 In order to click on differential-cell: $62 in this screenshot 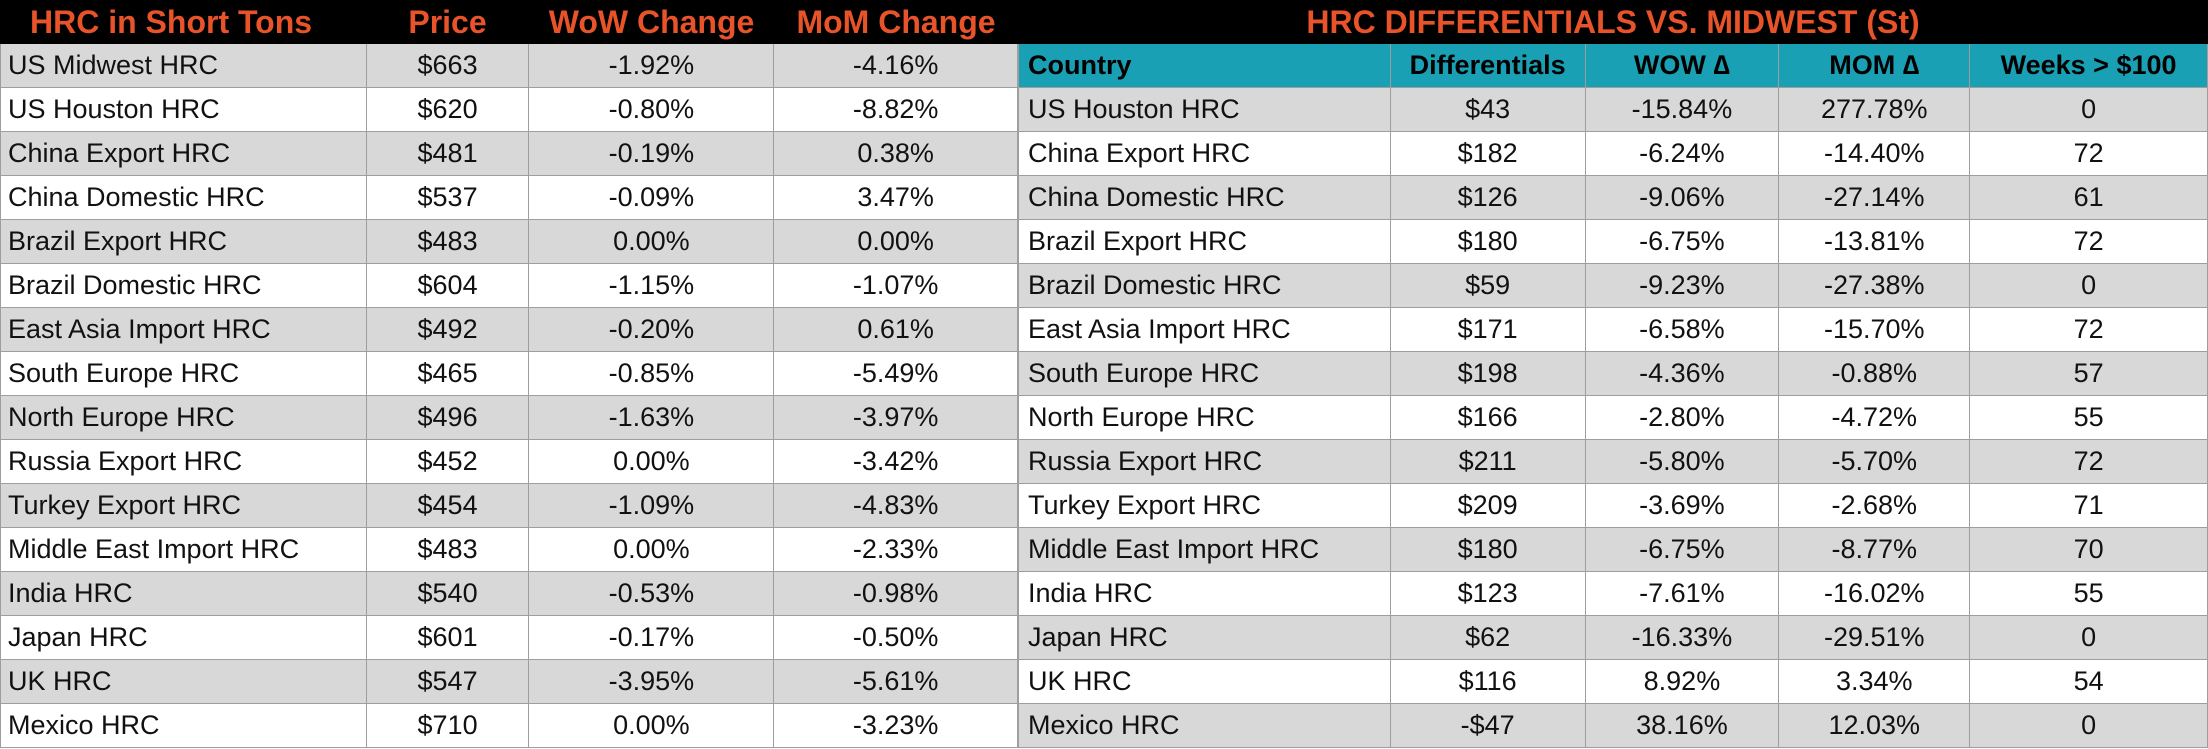, I will do `click(1488, 637)`.